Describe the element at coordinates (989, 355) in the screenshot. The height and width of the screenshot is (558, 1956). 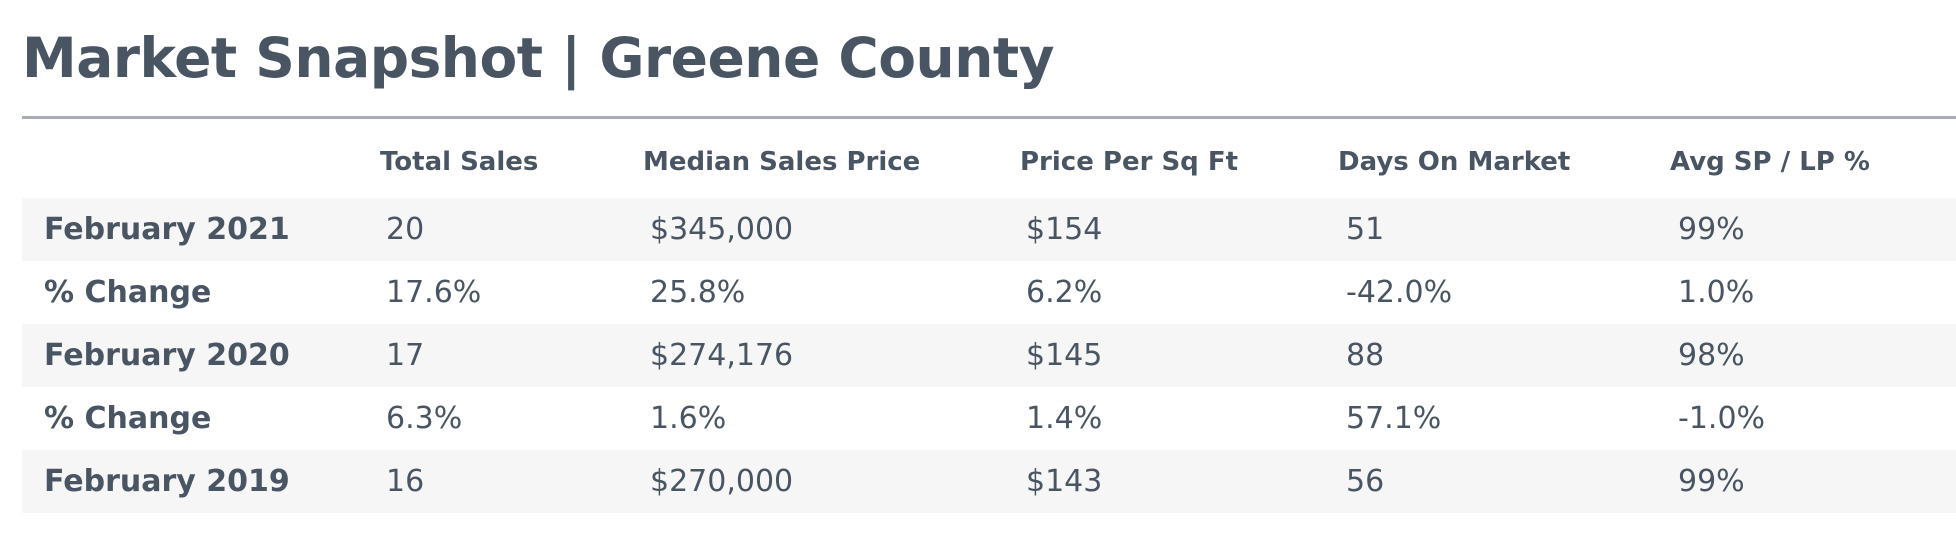
I see `table-row: February 2020 17 $274,176 $145 88 98%` at that location.